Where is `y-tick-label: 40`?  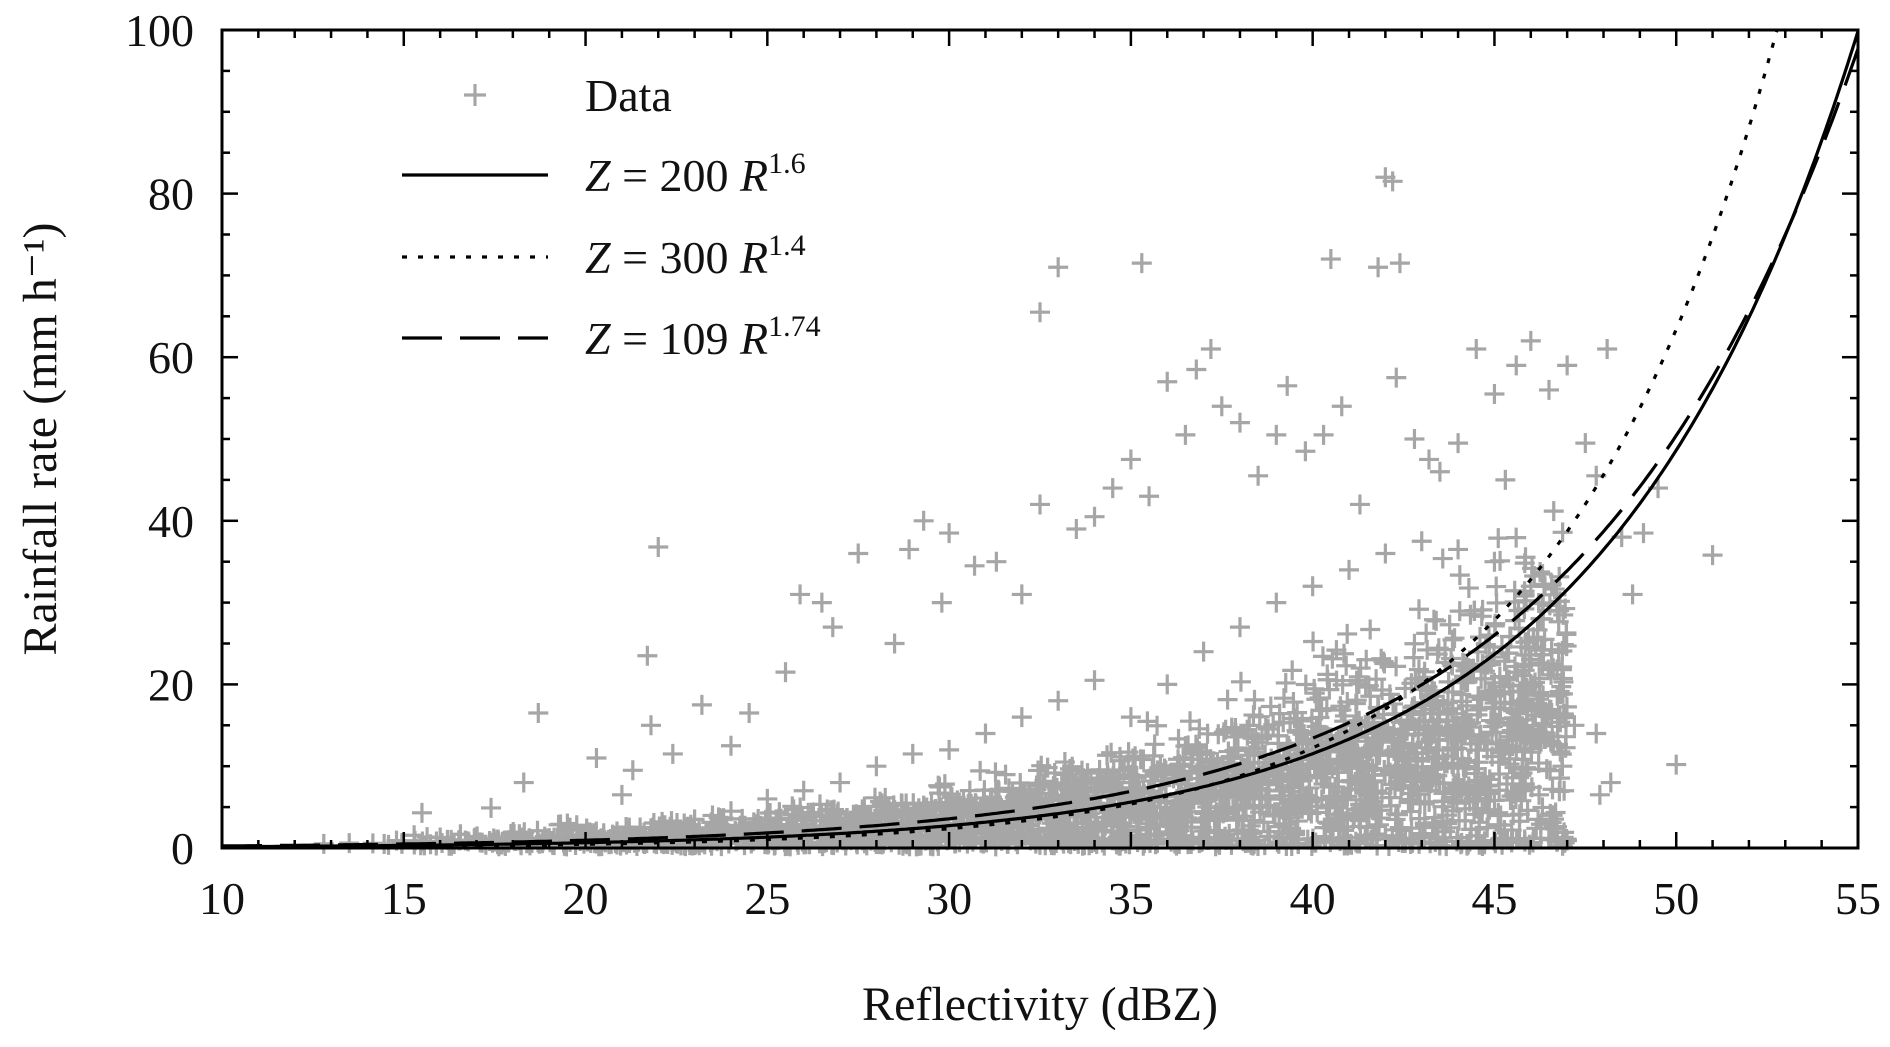 y-tick-label: 40 is located at coordinates (171, 521).